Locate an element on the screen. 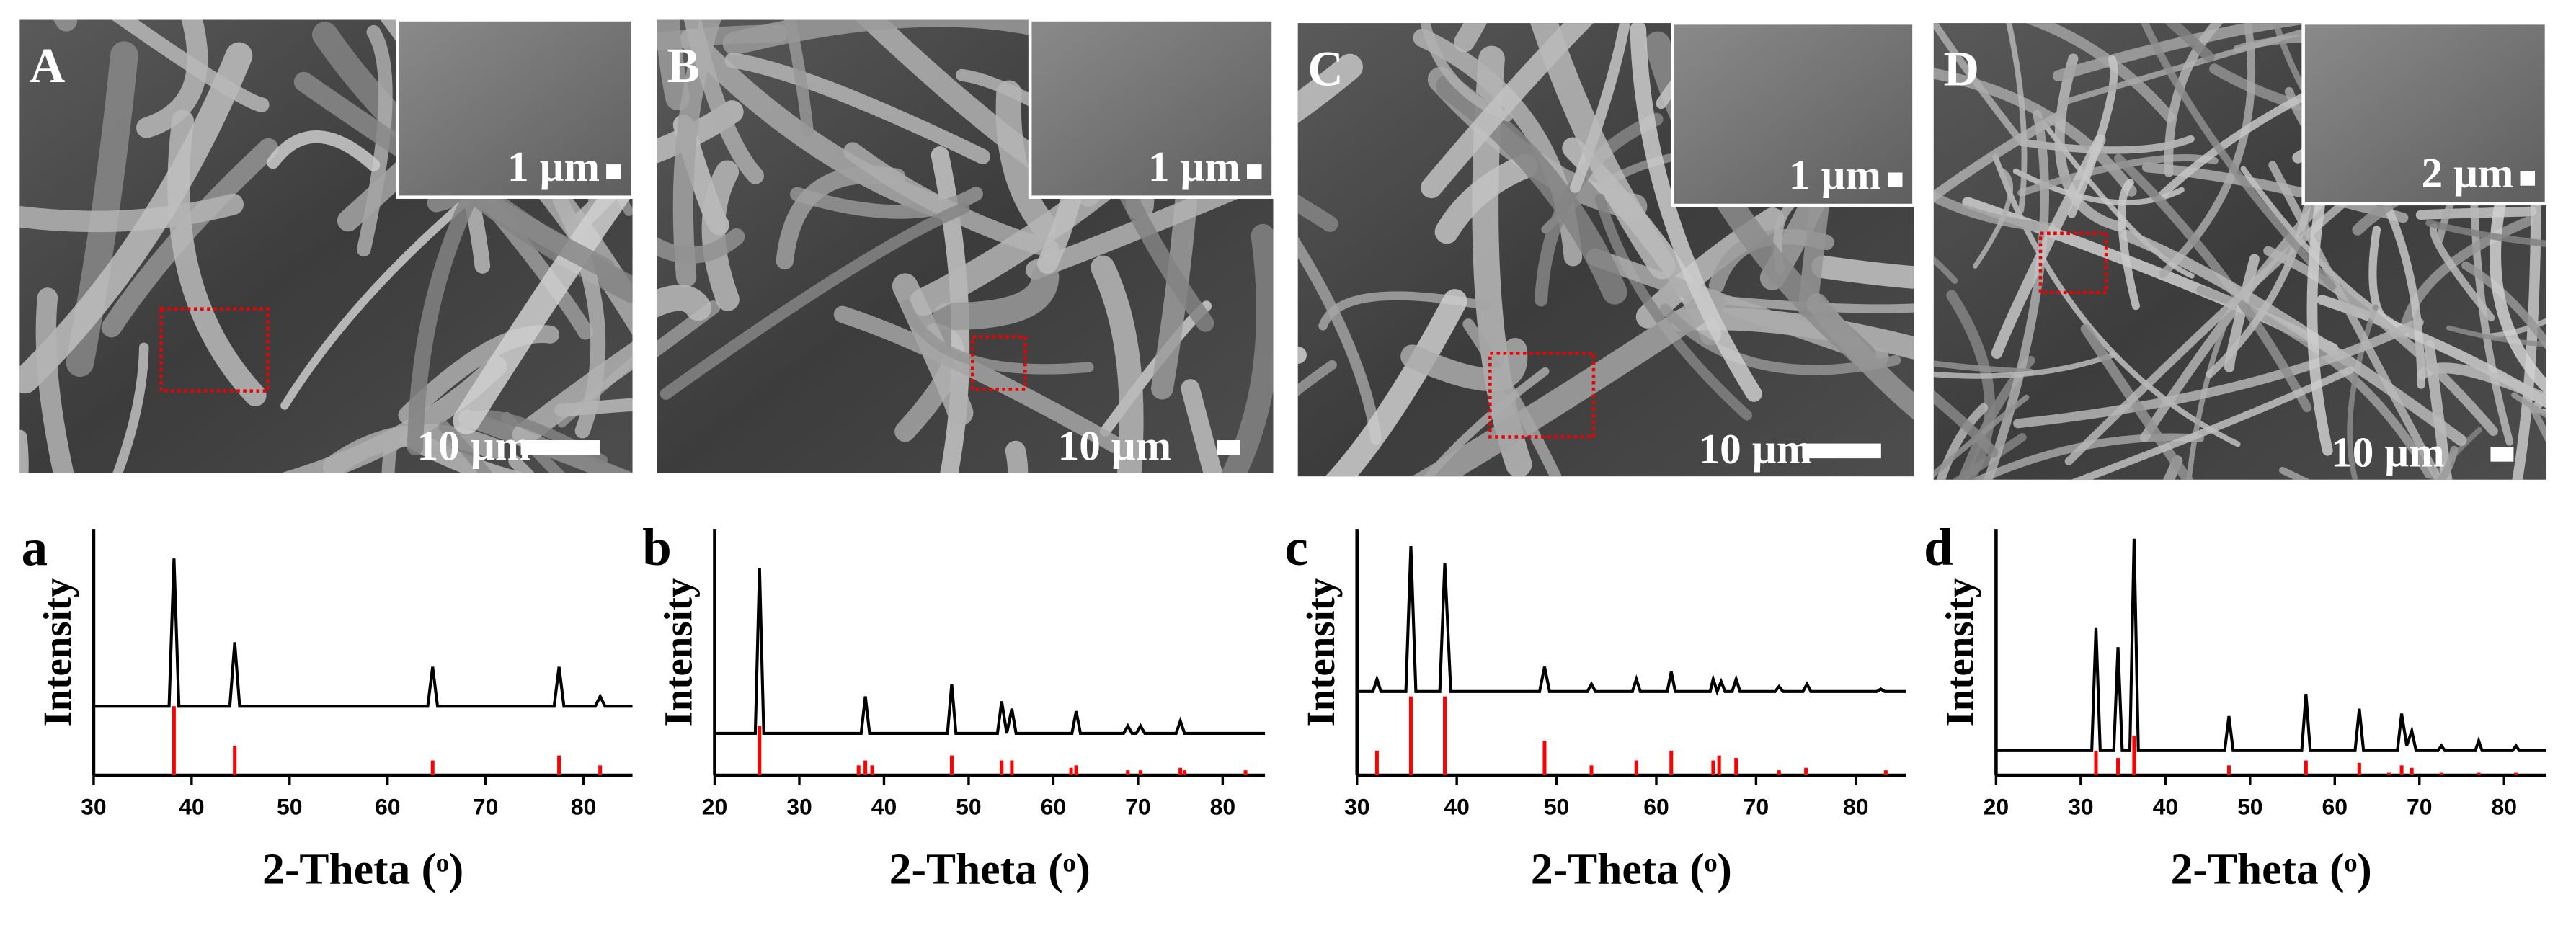 Image resolution: width=2576 pixels, height=933 pixels. inset-scale-text: 1 µm is located at coordinates (553, 166).